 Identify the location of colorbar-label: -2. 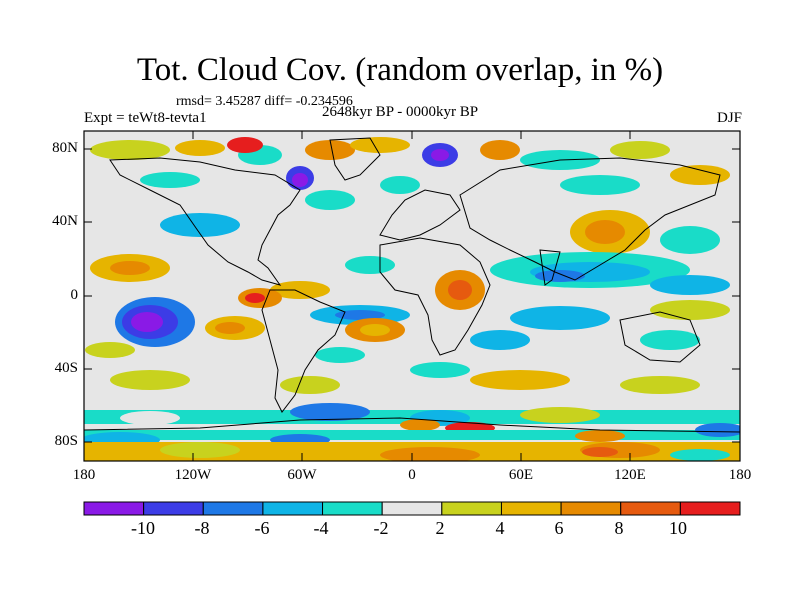
(381, 528).